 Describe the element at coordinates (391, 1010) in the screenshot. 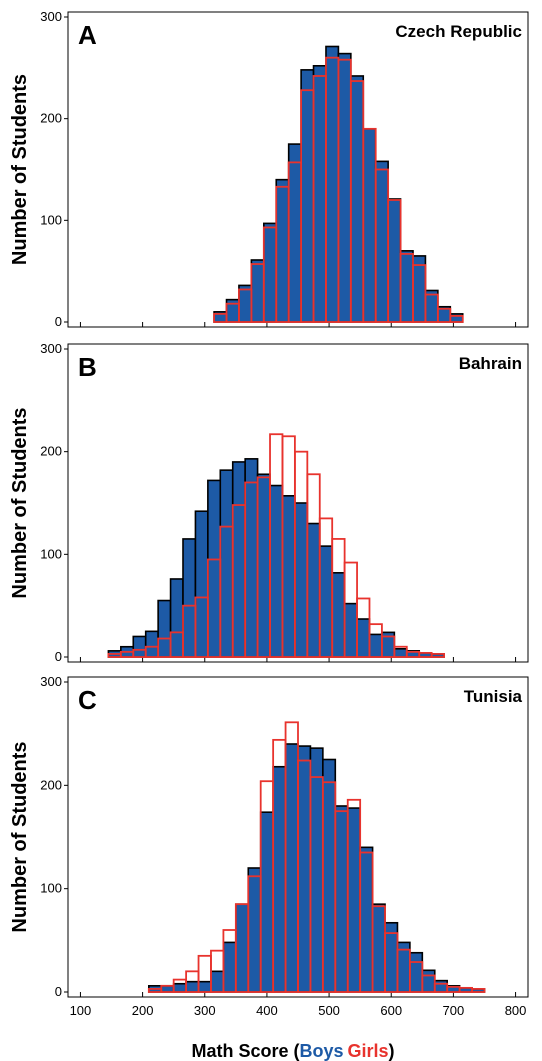

I see `x-tick-label: 600` at that location.